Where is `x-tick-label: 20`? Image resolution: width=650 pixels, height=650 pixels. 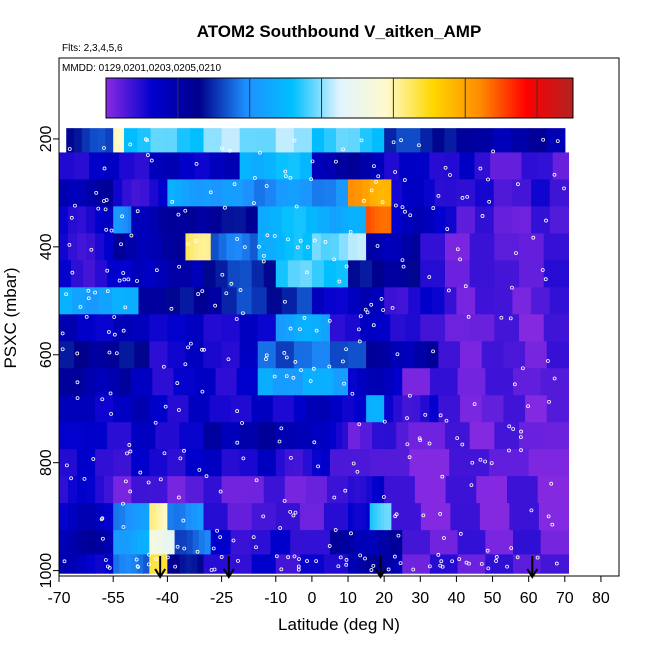 x-tick-label: 20 is located at coordinates (384, 598).